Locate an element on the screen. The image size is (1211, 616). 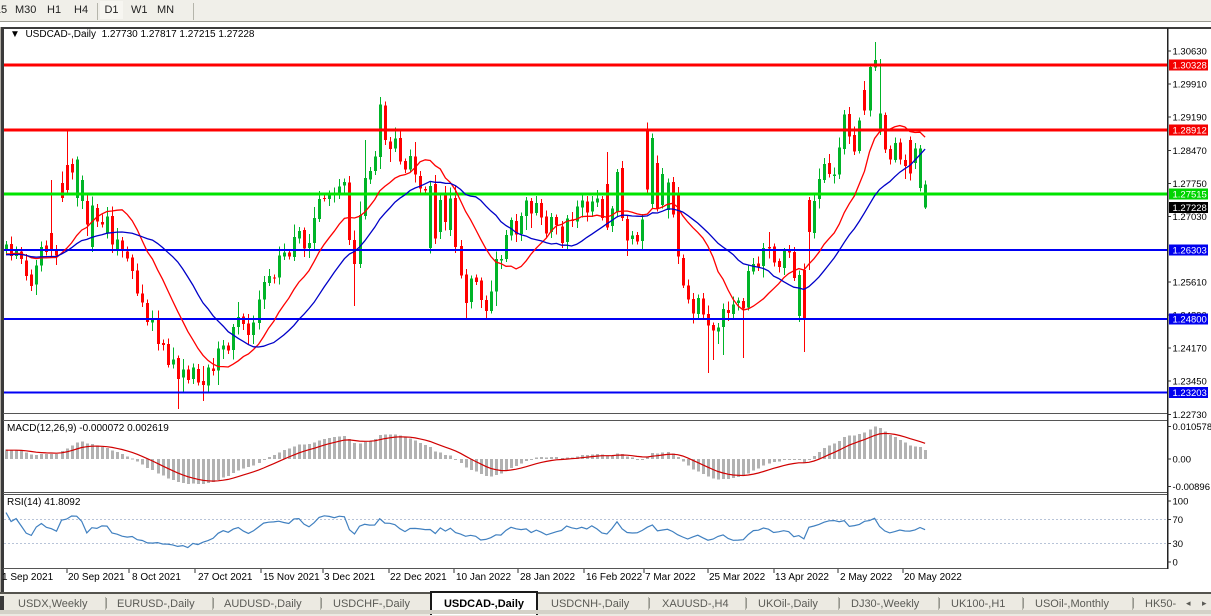
svg-text: 1.30328 is located at coordinates (1190, 65).